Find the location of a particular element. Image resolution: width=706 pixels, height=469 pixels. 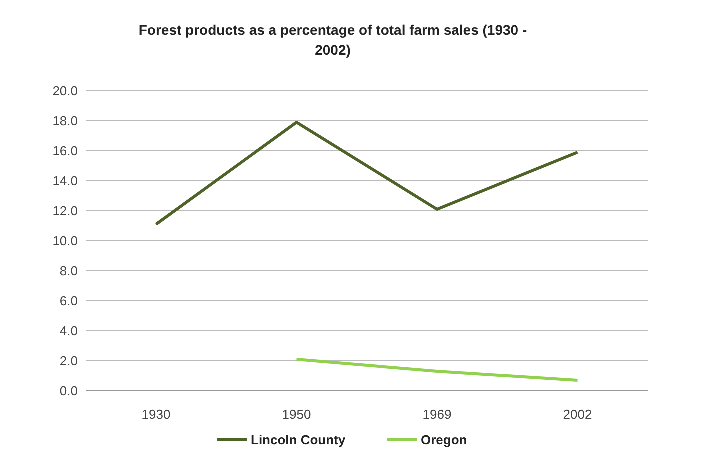

y-tick-label: 16.0 is located at coordinates (65, 151).